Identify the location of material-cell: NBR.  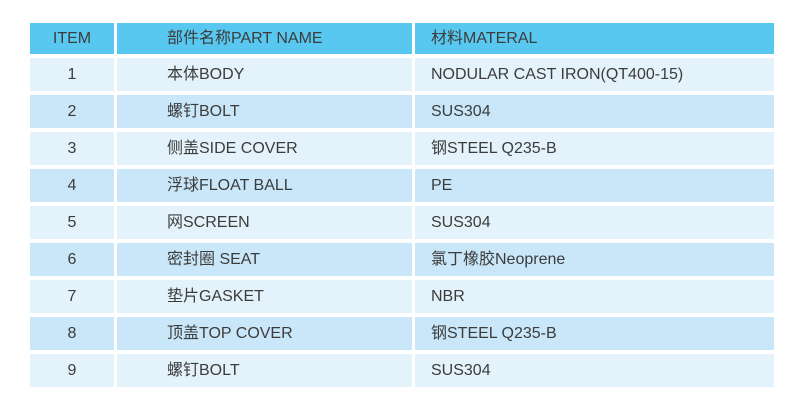
(594, 296).